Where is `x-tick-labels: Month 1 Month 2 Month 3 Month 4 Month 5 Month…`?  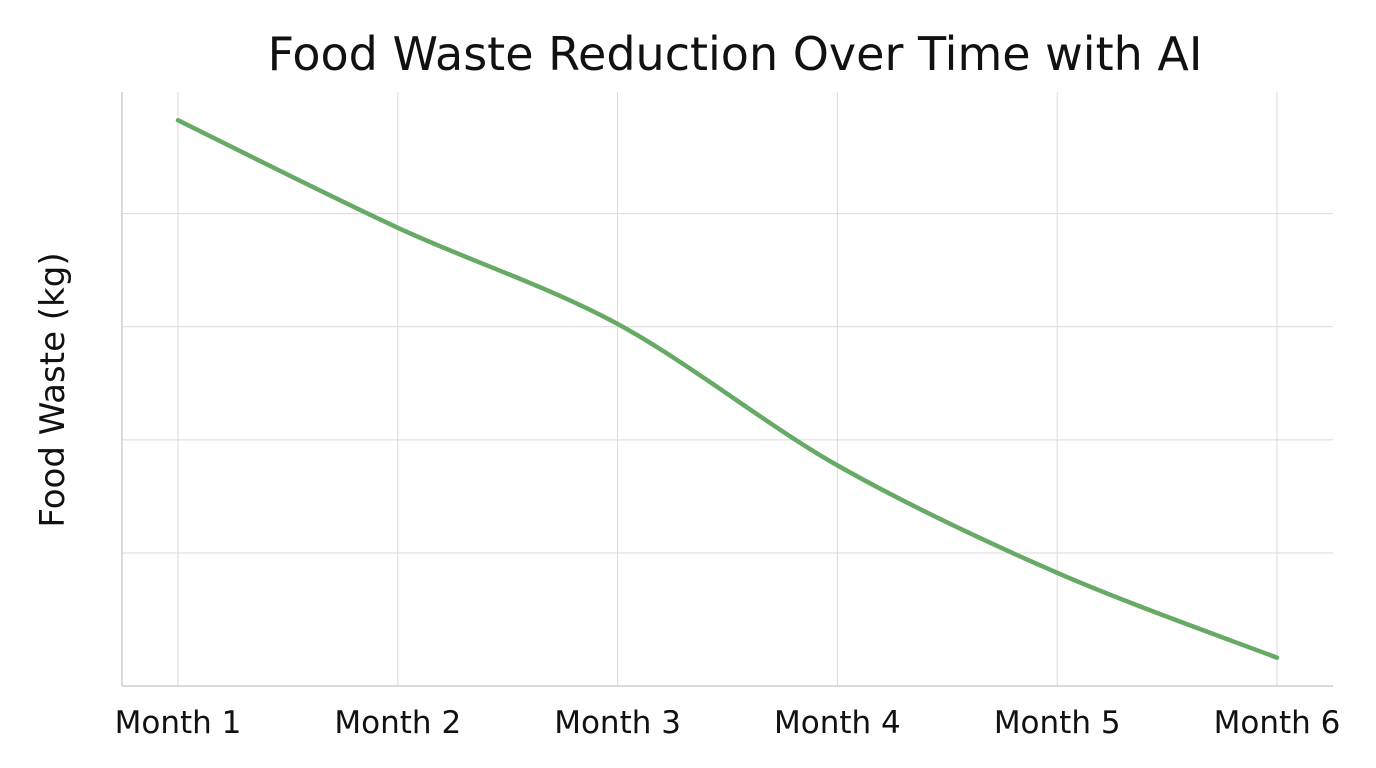
x-tick-labels: Month 1 Month 2 Month 3 Month 4 Month 5 Month… is located at coordinates (728, 723).